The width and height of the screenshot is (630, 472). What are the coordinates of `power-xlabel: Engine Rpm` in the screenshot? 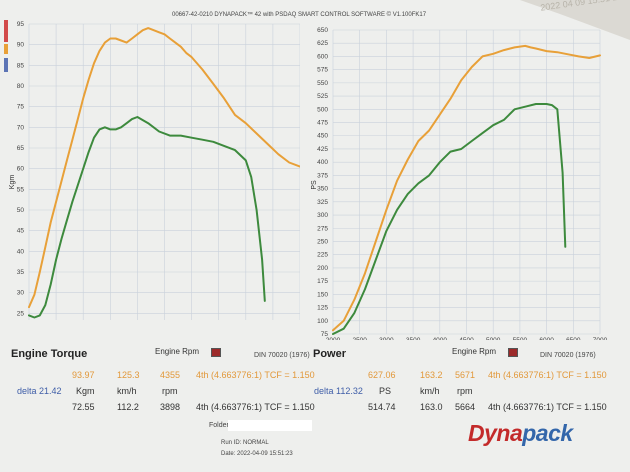 It's located at (474, 351).